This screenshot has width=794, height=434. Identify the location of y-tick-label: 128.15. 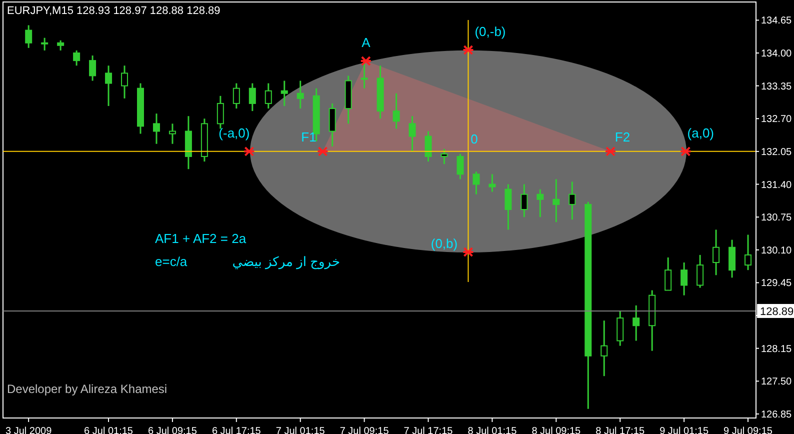
(776, 349).